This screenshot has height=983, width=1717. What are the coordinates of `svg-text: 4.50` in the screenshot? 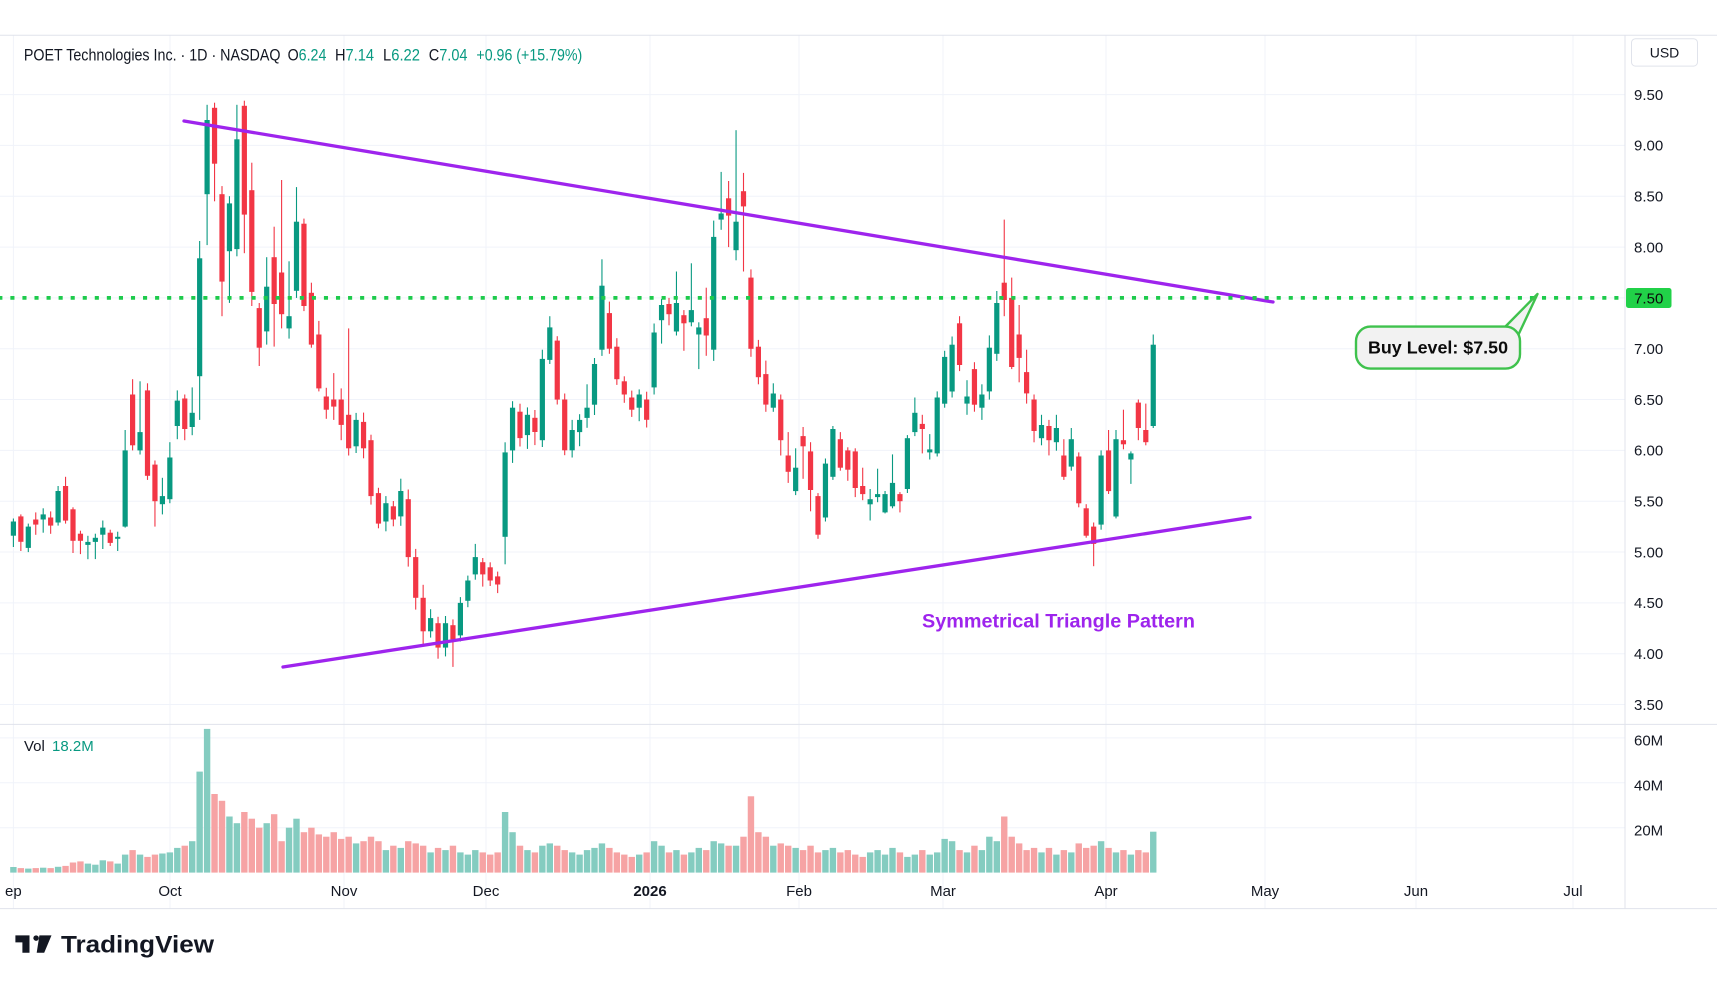 It's located at (1648, 603).